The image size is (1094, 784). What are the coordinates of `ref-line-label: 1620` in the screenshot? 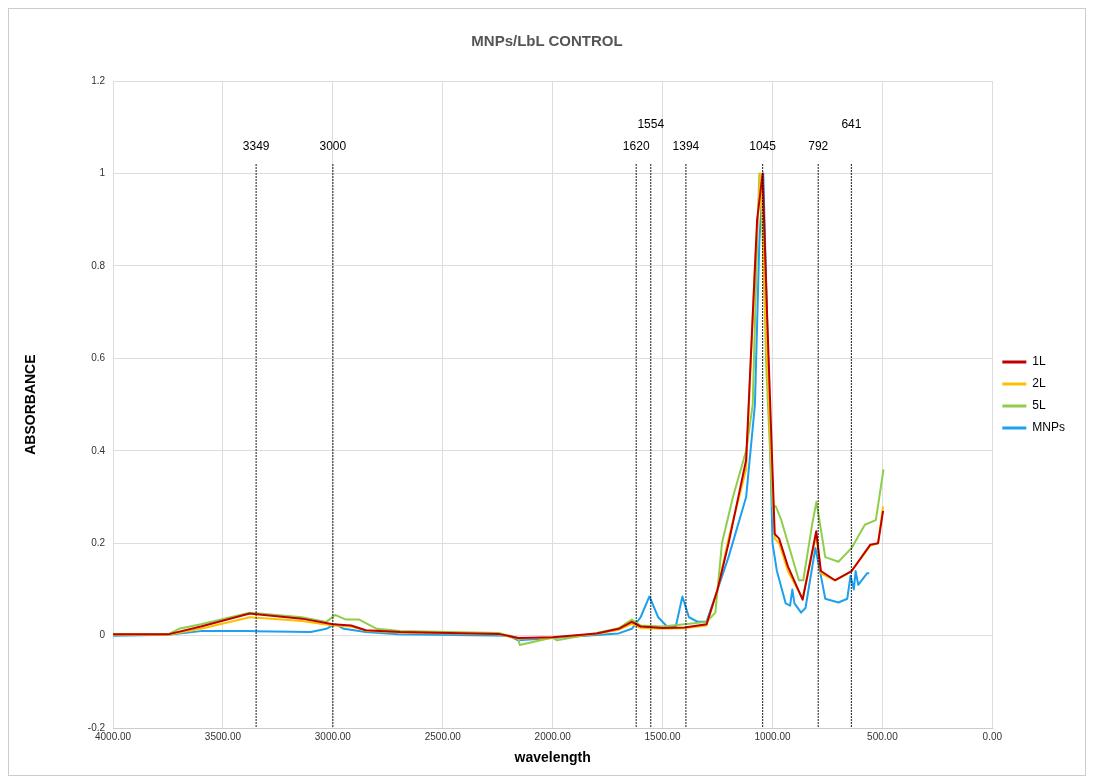 It's located at (636, 146).